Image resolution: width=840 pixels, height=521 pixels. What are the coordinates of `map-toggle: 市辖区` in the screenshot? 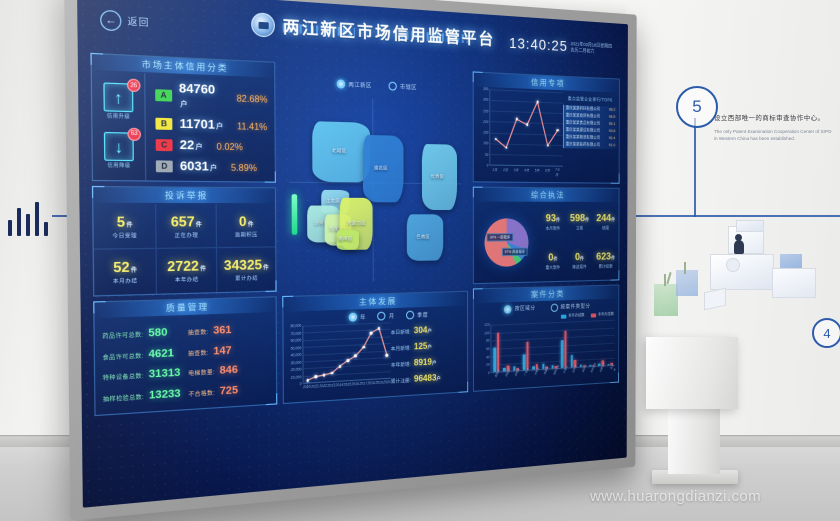 It's located at (402, 86).